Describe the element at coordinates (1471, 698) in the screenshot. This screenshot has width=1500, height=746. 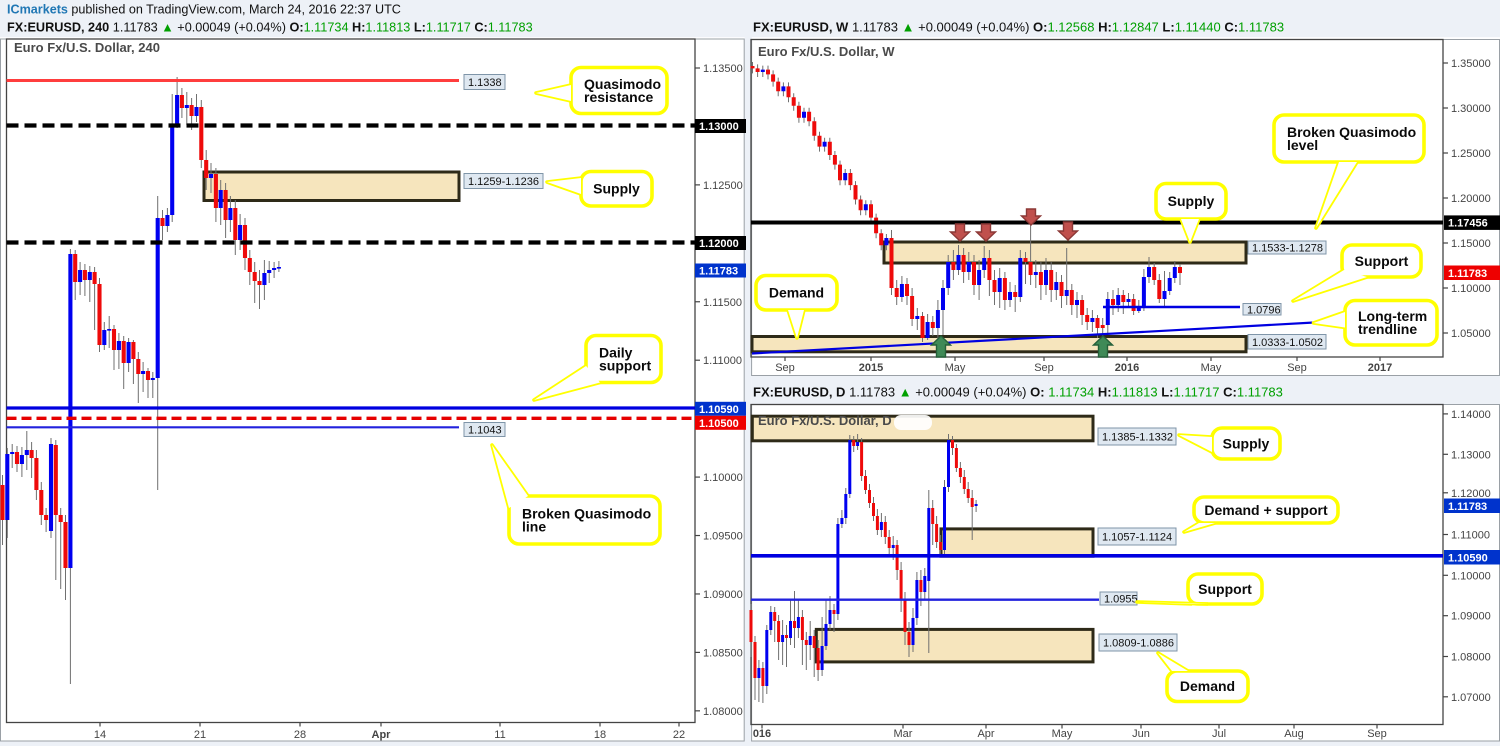
I see `svg-text: 1.07000` at that location.